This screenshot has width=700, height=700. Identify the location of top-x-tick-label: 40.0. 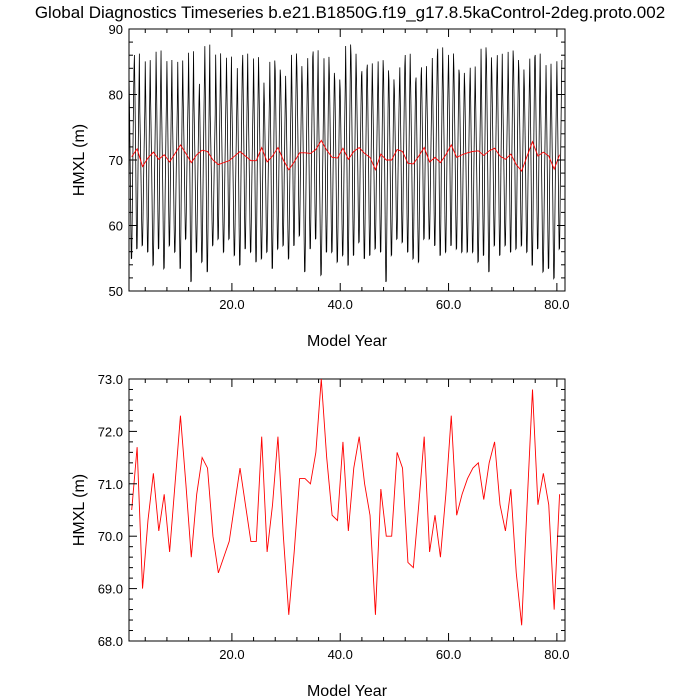
(340, 304).